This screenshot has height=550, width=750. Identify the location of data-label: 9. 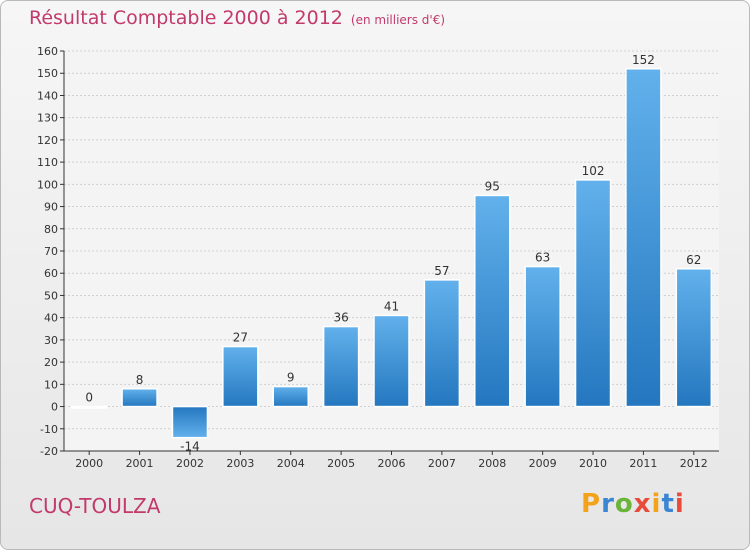
(291, 378).